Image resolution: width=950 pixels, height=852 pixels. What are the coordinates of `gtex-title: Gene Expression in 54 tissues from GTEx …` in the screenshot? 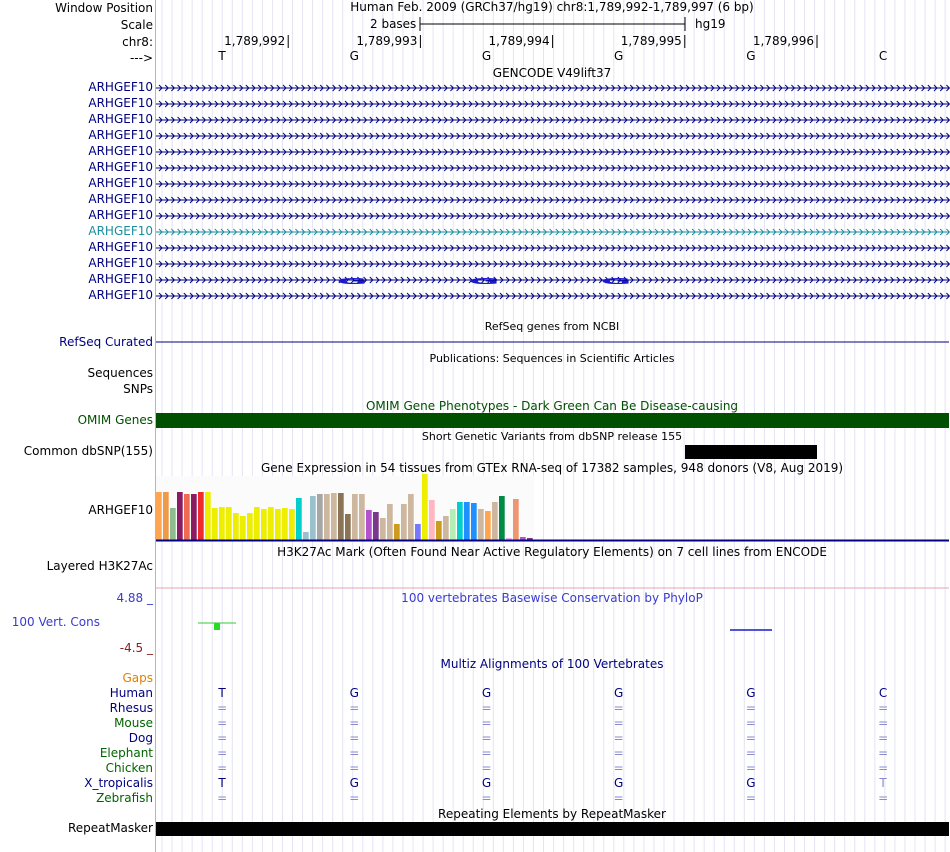 It's located at (552, 468).